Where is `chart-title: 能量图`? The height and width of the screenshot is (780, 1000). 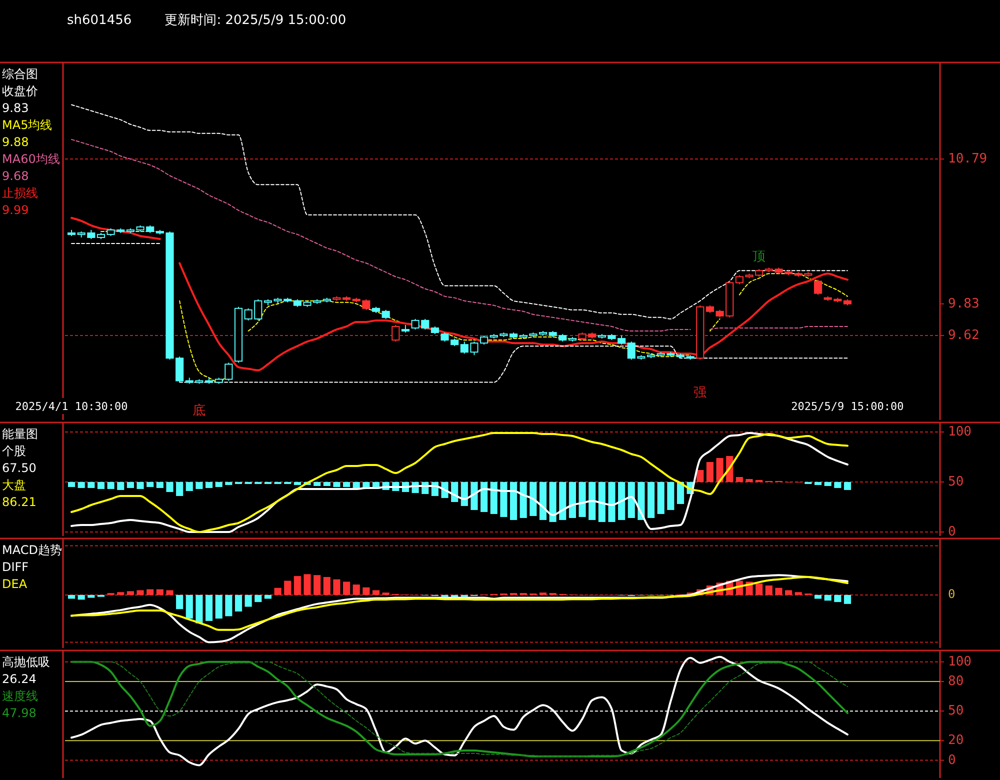
chart-title: 能量图 is located at coordinates (20, 434).